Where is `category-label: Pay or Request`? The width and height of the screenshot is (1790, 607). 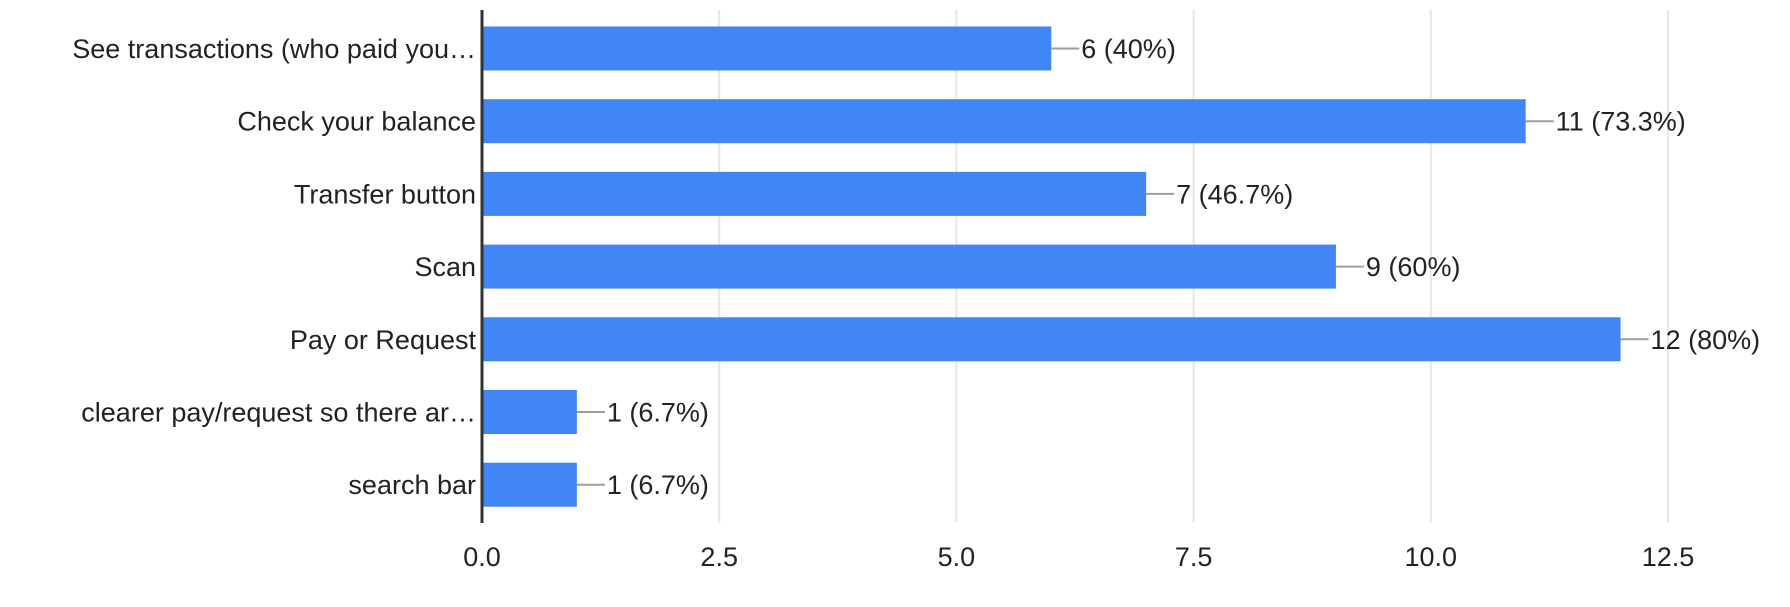 category-label: Pay or Request is located at coordinates (383, 340).